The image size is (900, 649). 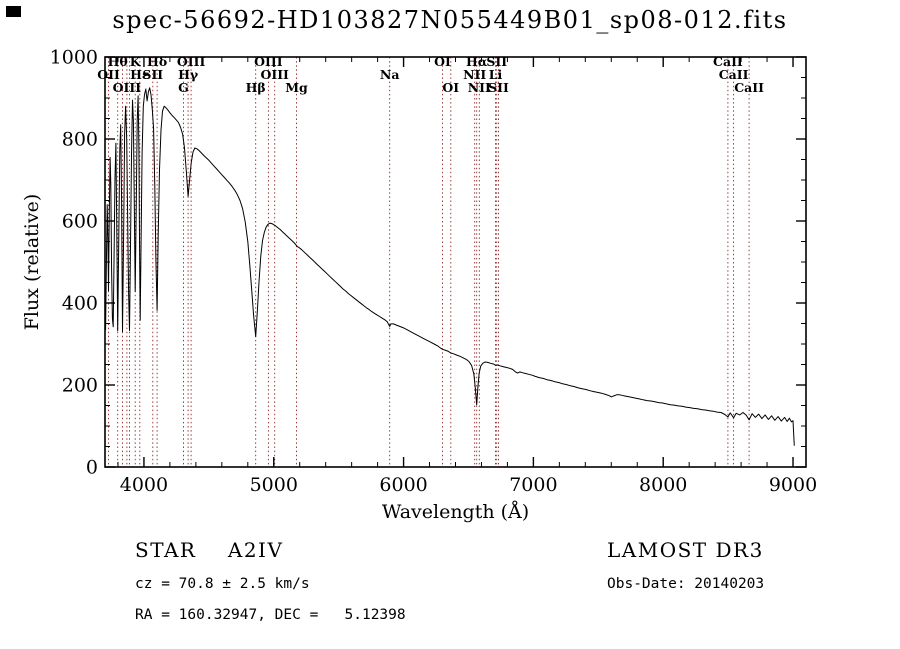 What do you see at coordinates (455, 512) in the screenshot?
I see `x-axis-title: Wavelength (Å)` at bounding box center [455, 512].